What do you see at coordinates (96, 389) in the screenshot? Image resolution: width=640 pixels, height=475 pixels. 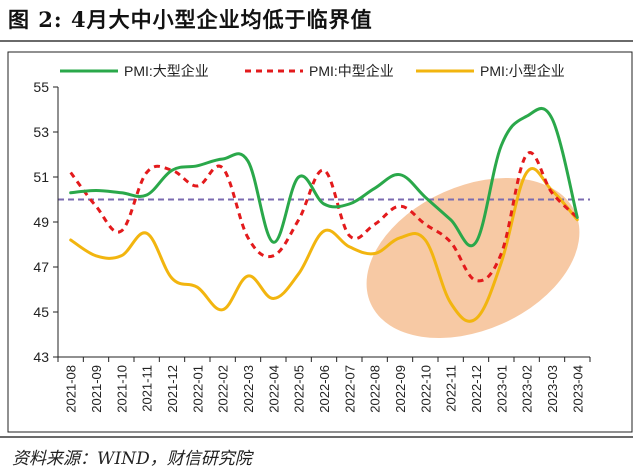 I see `x-tick-label: 2021-09` at bounding box center [96, 389].